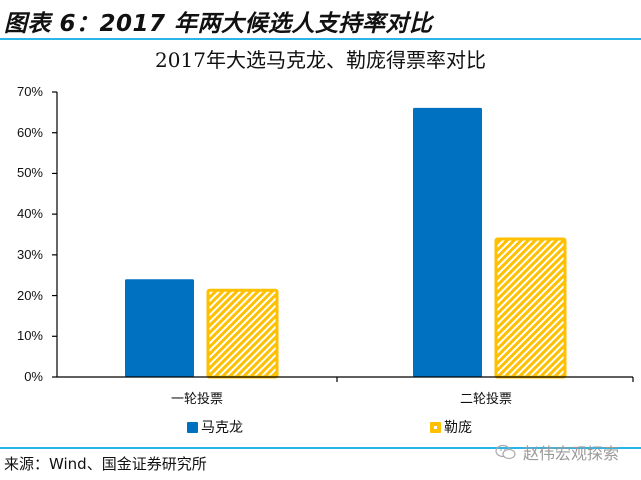 The height and width of the screenshot is (480, 641). What do you see at coordinates (29, 91) in the screenshot?
I see `y-tick-label: 70%` at bounding box center [29, 91].